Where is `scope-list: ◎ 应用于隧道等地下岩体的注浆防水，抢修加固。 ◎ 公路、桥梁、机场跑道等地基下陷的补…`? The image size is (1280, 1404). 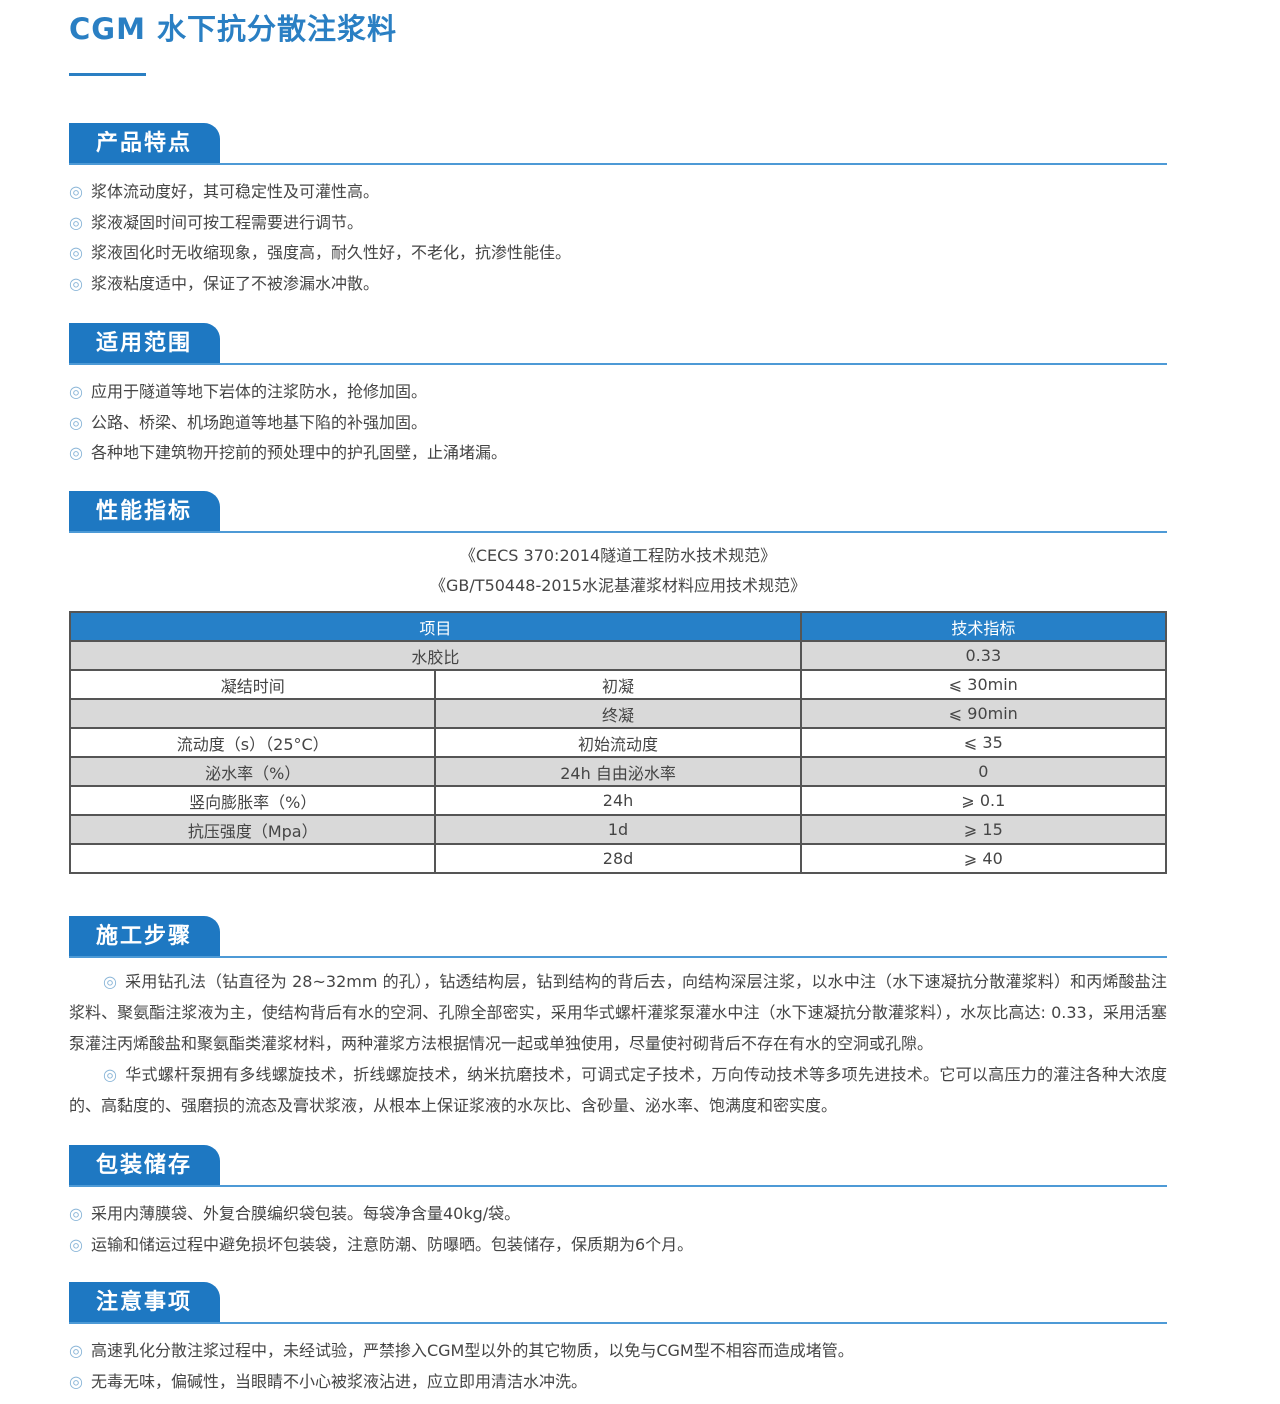 scope-list: ◎ 应用于隧道等地下岩体的注浆防水，抢修加固。 ◎ 公路、桥梁、机场跑道等地基下陷的补… is located at coordinates (618, 423).